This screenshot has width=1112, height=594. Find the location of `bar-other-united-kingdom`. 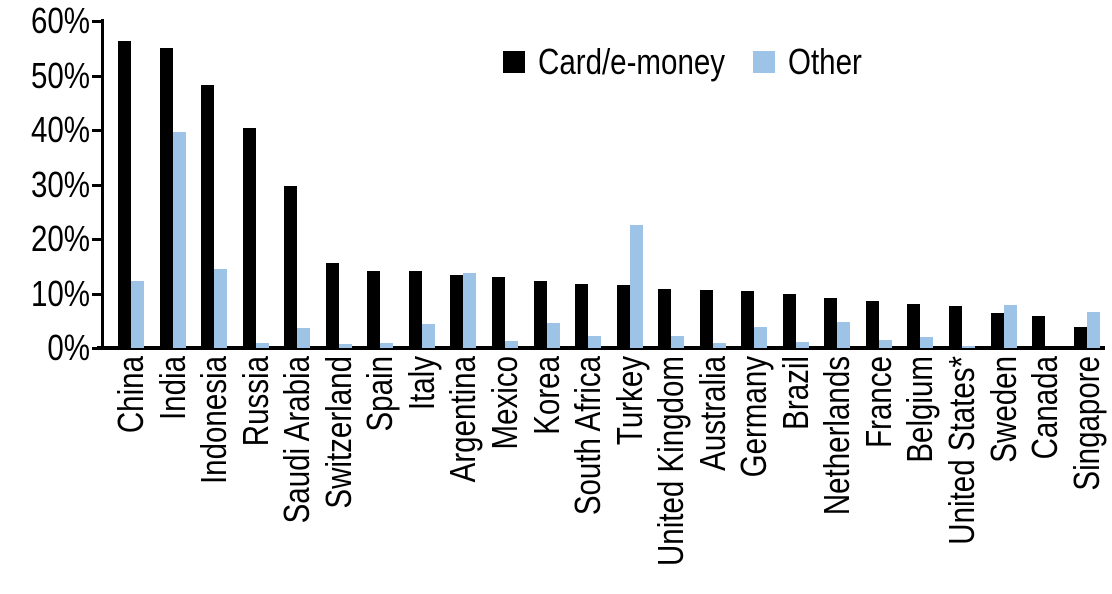

bar-other-united-kingdom is located at coordinates (677, 342).